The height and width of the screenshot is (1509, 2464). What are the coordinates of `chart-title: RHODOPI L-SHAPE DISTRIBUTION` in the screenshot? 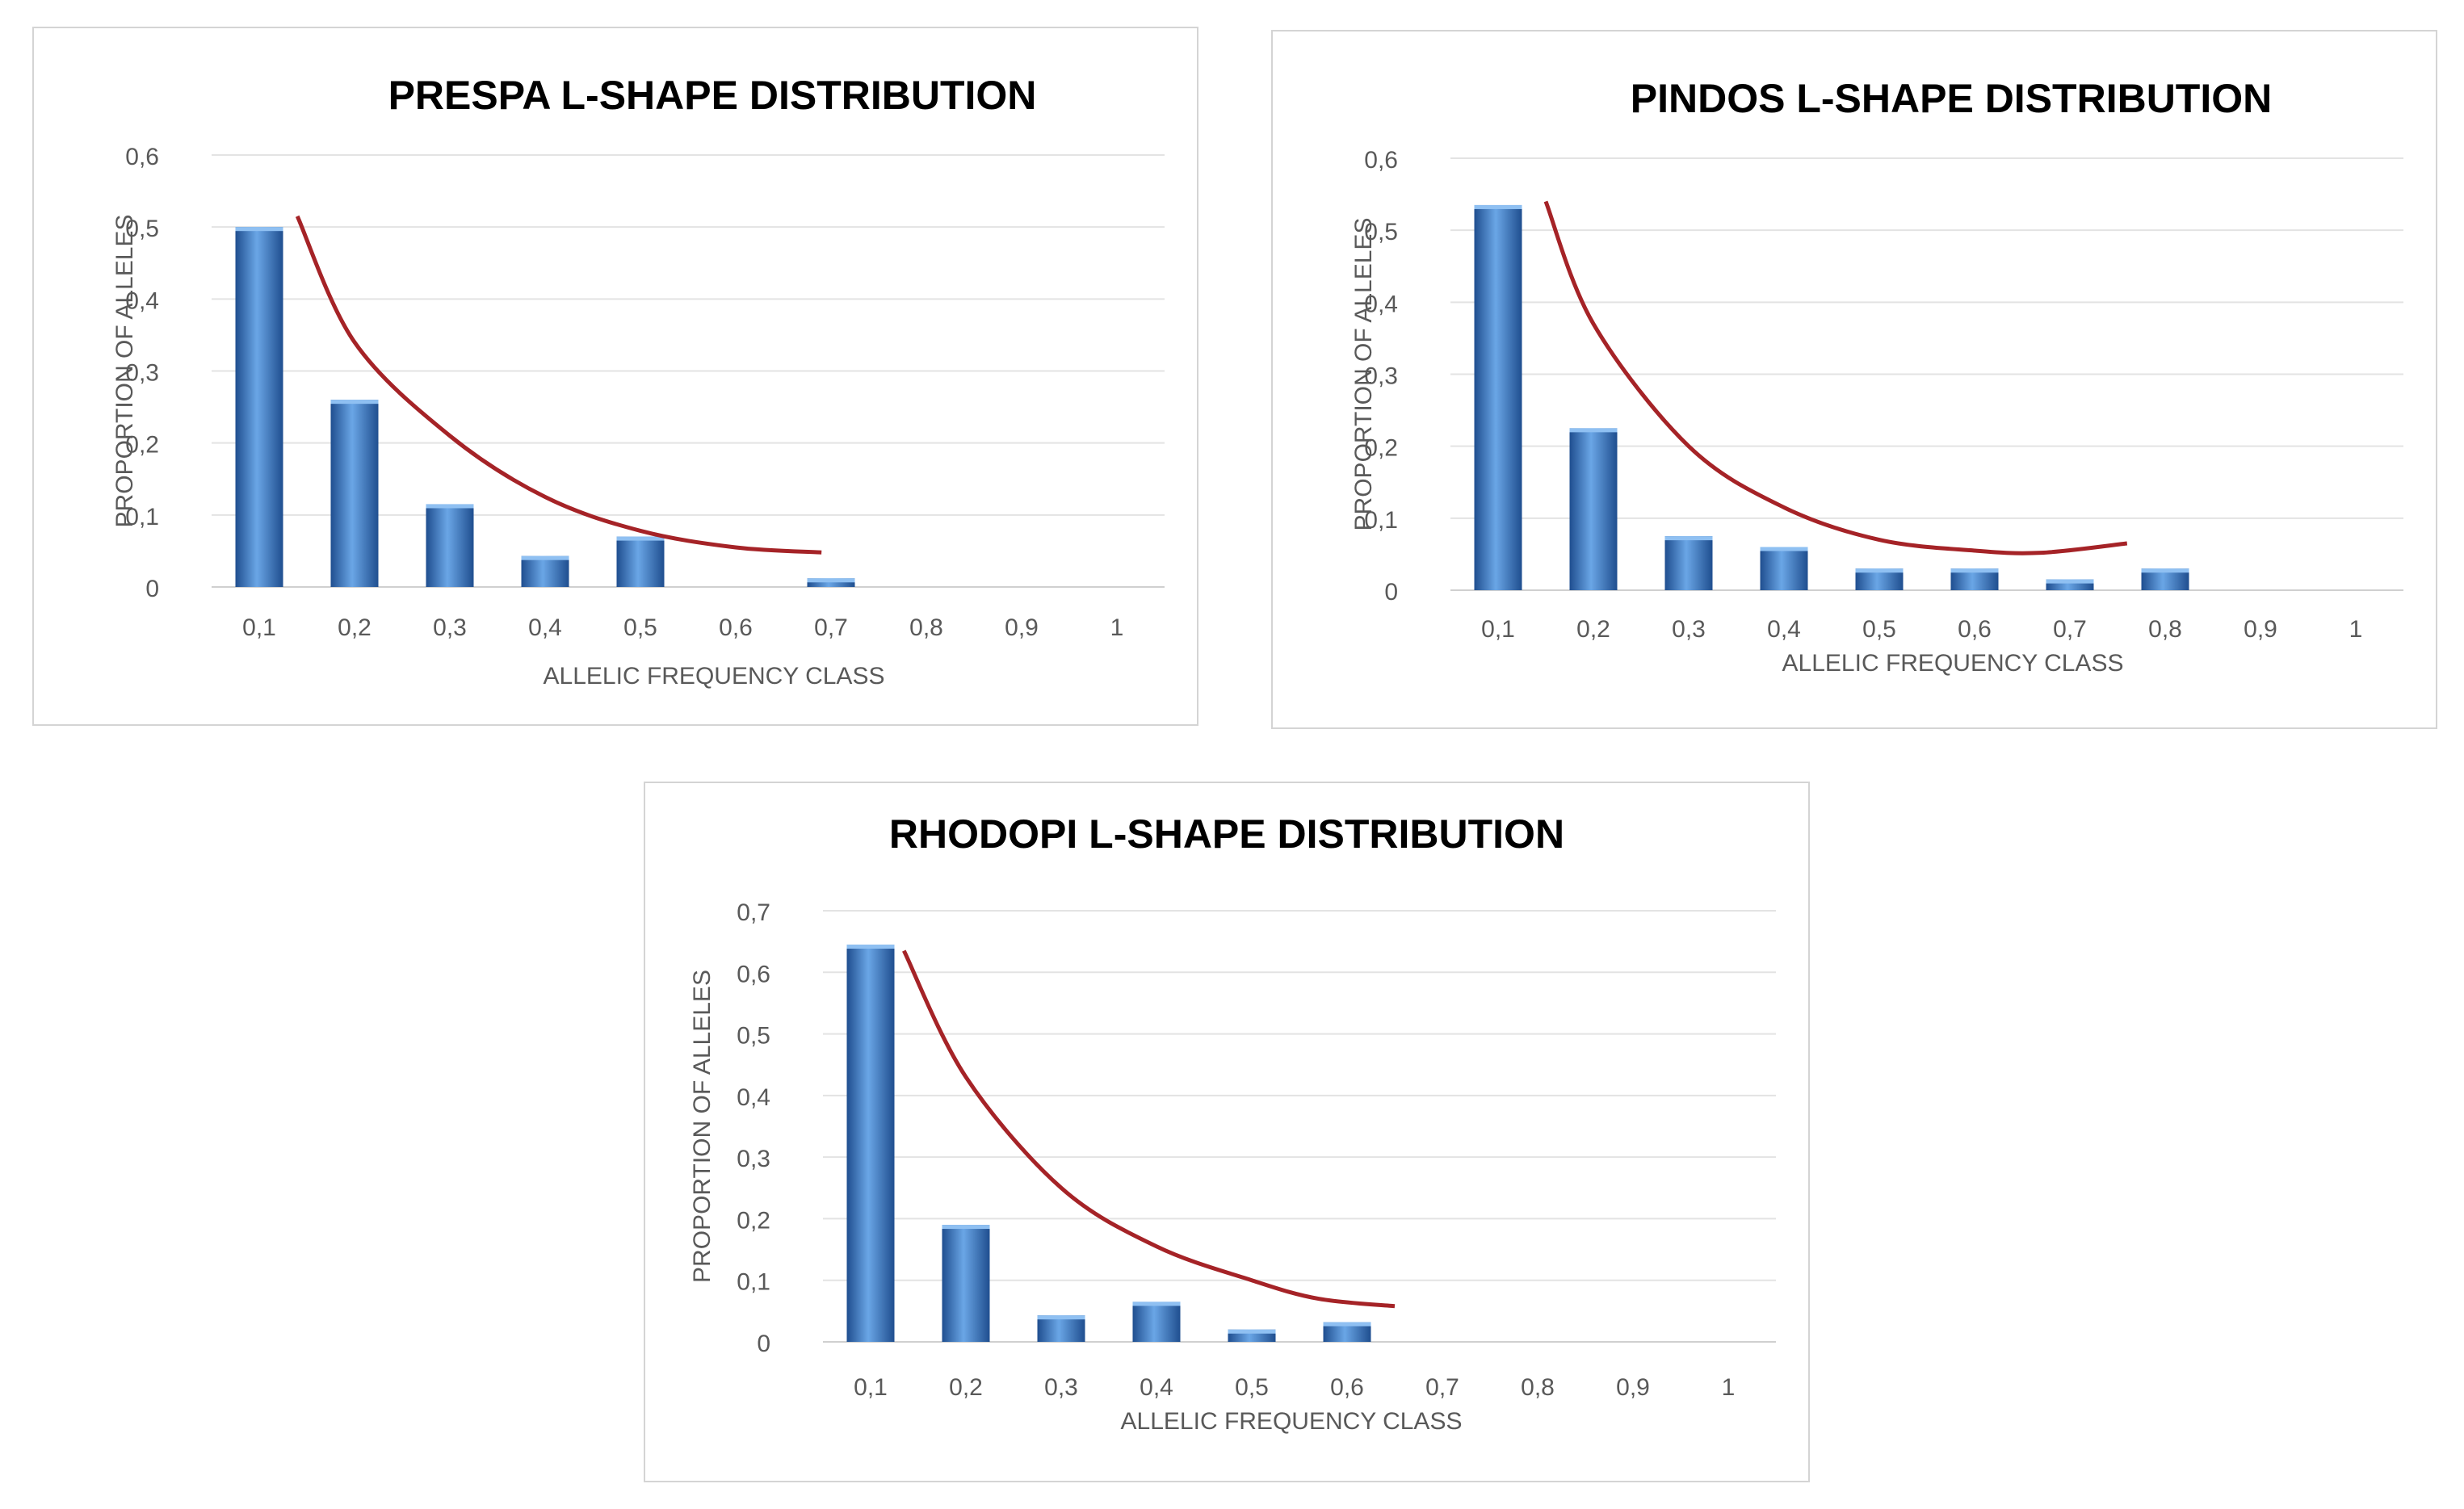 It's located at (1226, 834).